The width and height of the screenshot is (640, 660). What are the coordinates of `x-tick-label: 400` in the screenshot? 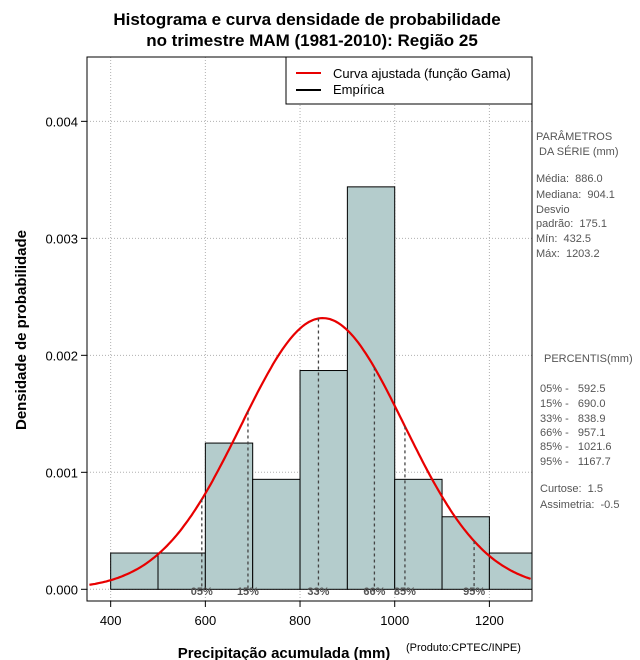 It's located at (111, 620).